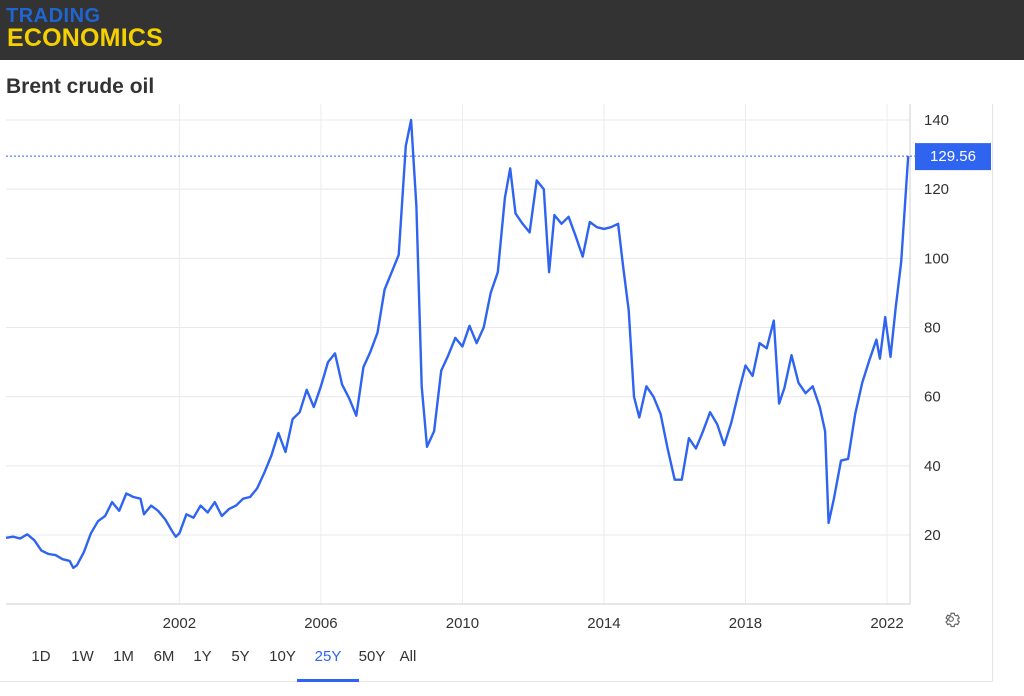 This screenshot has width=1024, height=696. What do you see at coordinates (80, 86) in the screenshot?
I see `chart-title: Brent crude oil` at bounding box center [80, 86].